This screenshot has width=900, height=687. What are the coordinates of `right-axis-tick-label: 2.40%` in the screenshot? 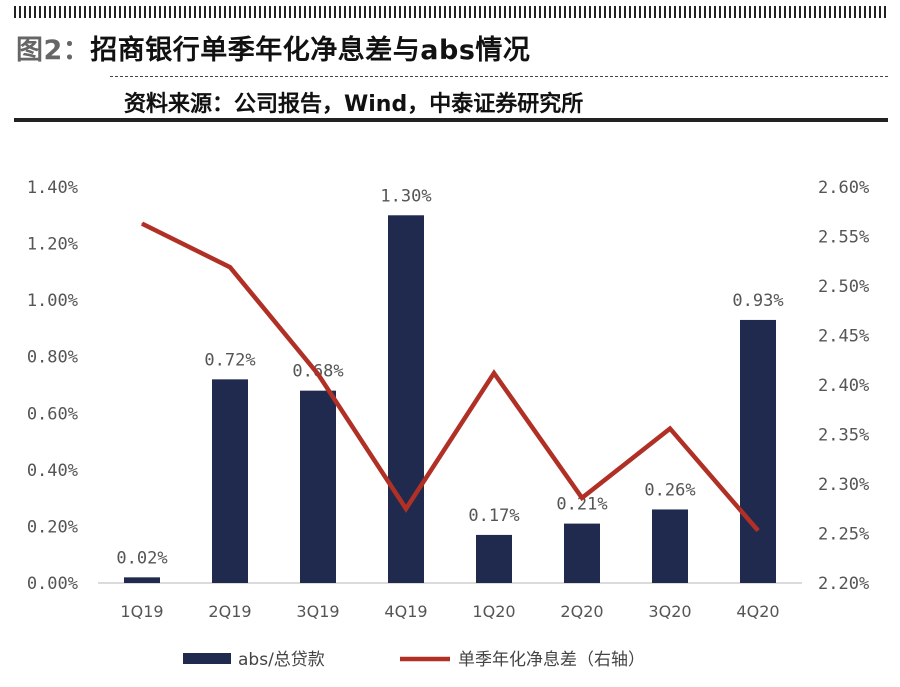 It's located at (843, 386).